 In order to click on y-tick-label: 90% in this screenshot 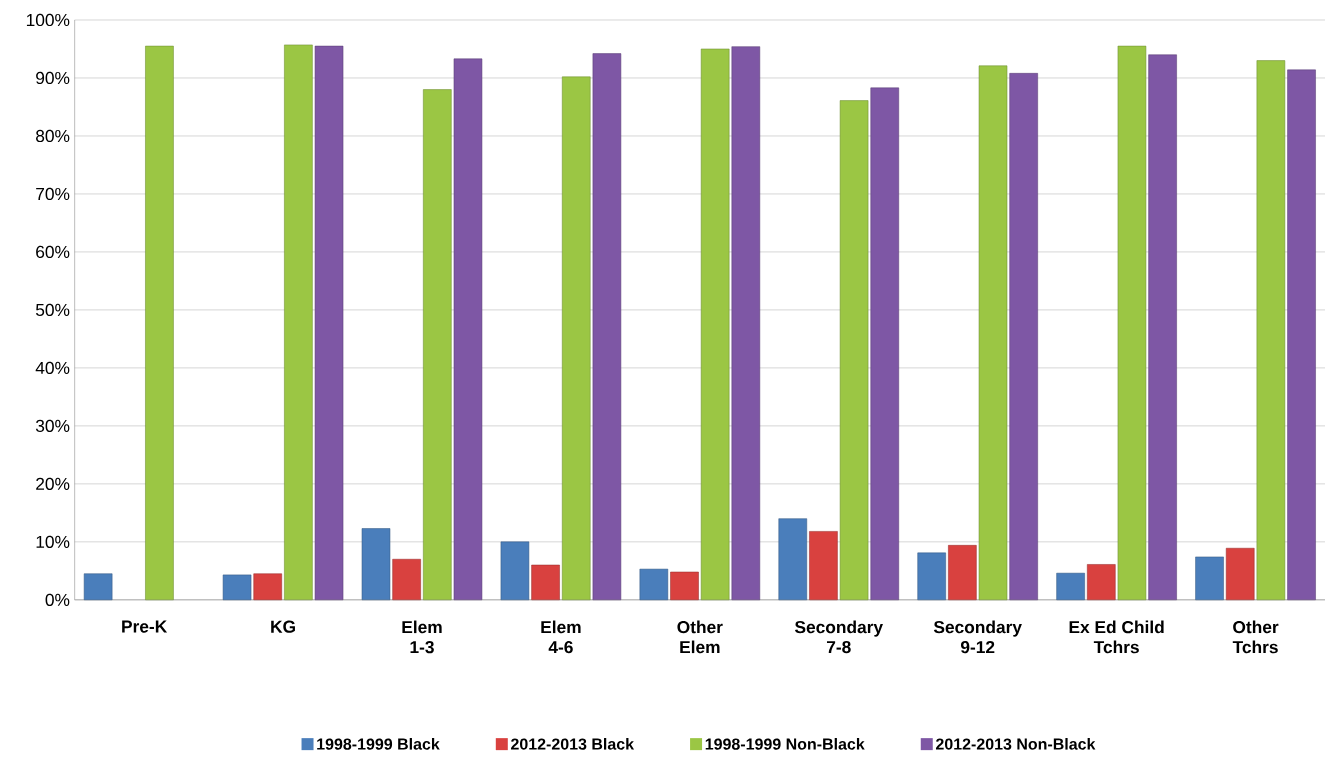, I will do `click(53, 78)`.